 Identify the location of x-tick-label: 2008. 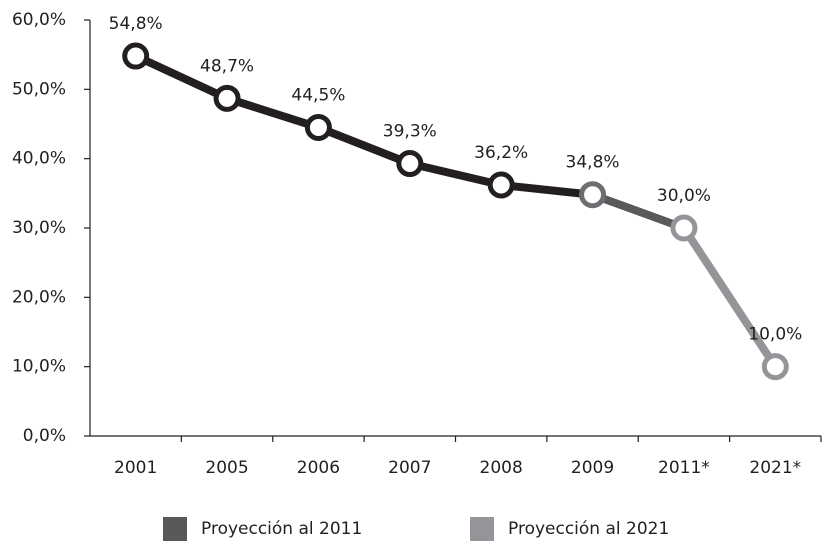
(501, 468).